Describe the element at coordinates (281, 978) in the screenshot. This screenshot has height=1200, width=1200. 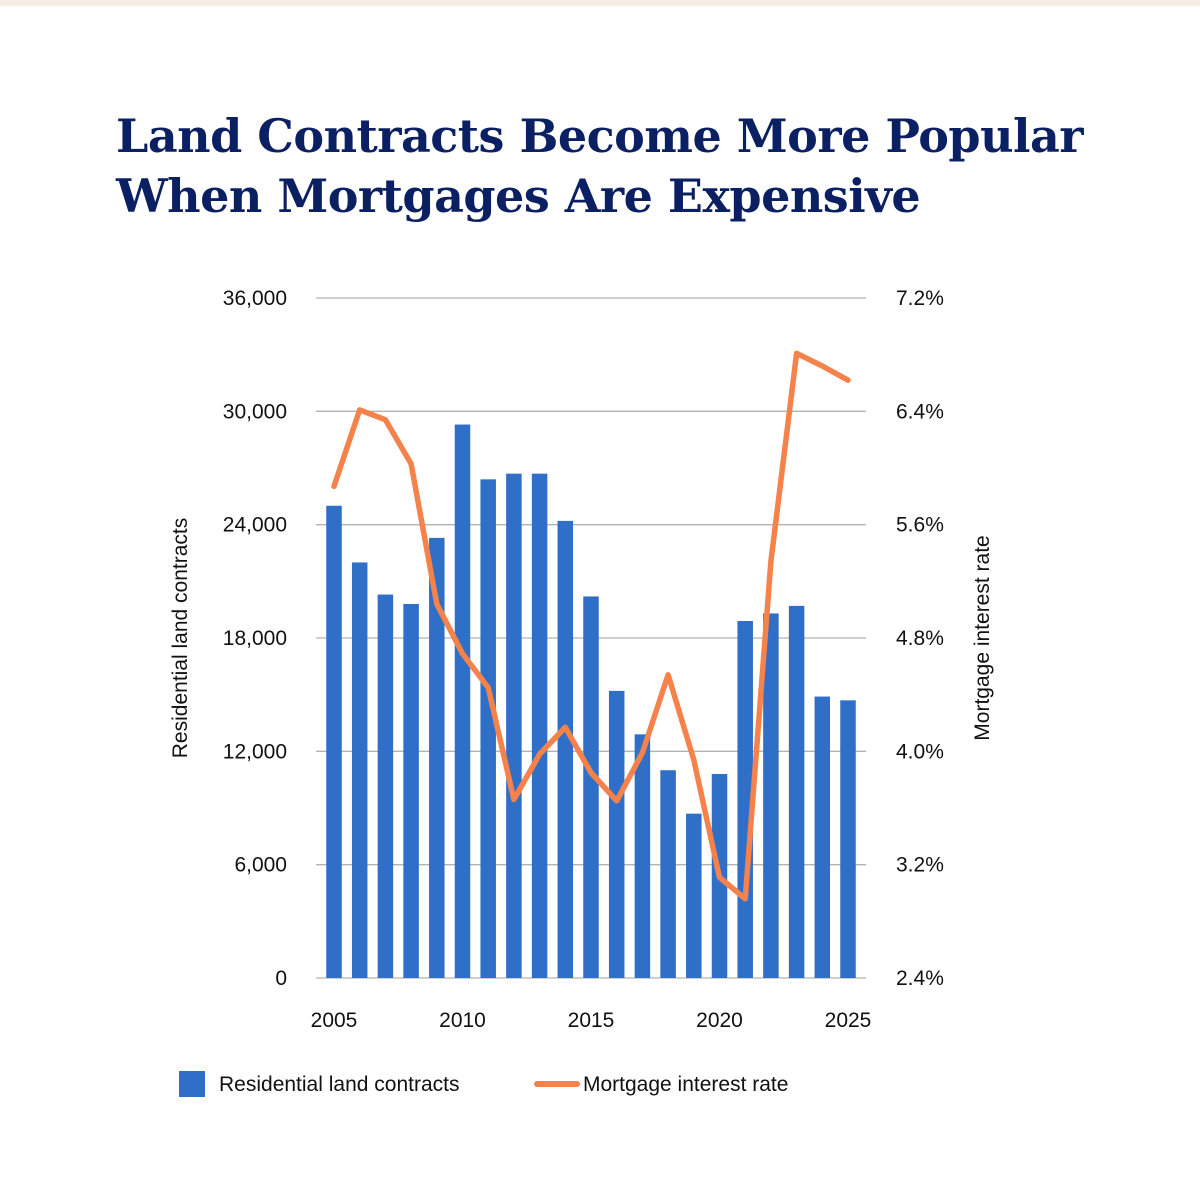
I see `left-tick-label: 0` at that location.